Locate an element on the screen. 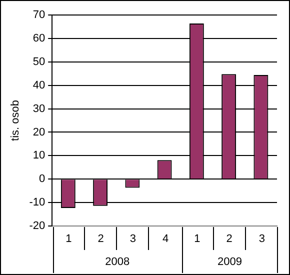 The width and height of the screenshot is (290, 275). y-tick-label: 50 is located at coordinates (39, 62).